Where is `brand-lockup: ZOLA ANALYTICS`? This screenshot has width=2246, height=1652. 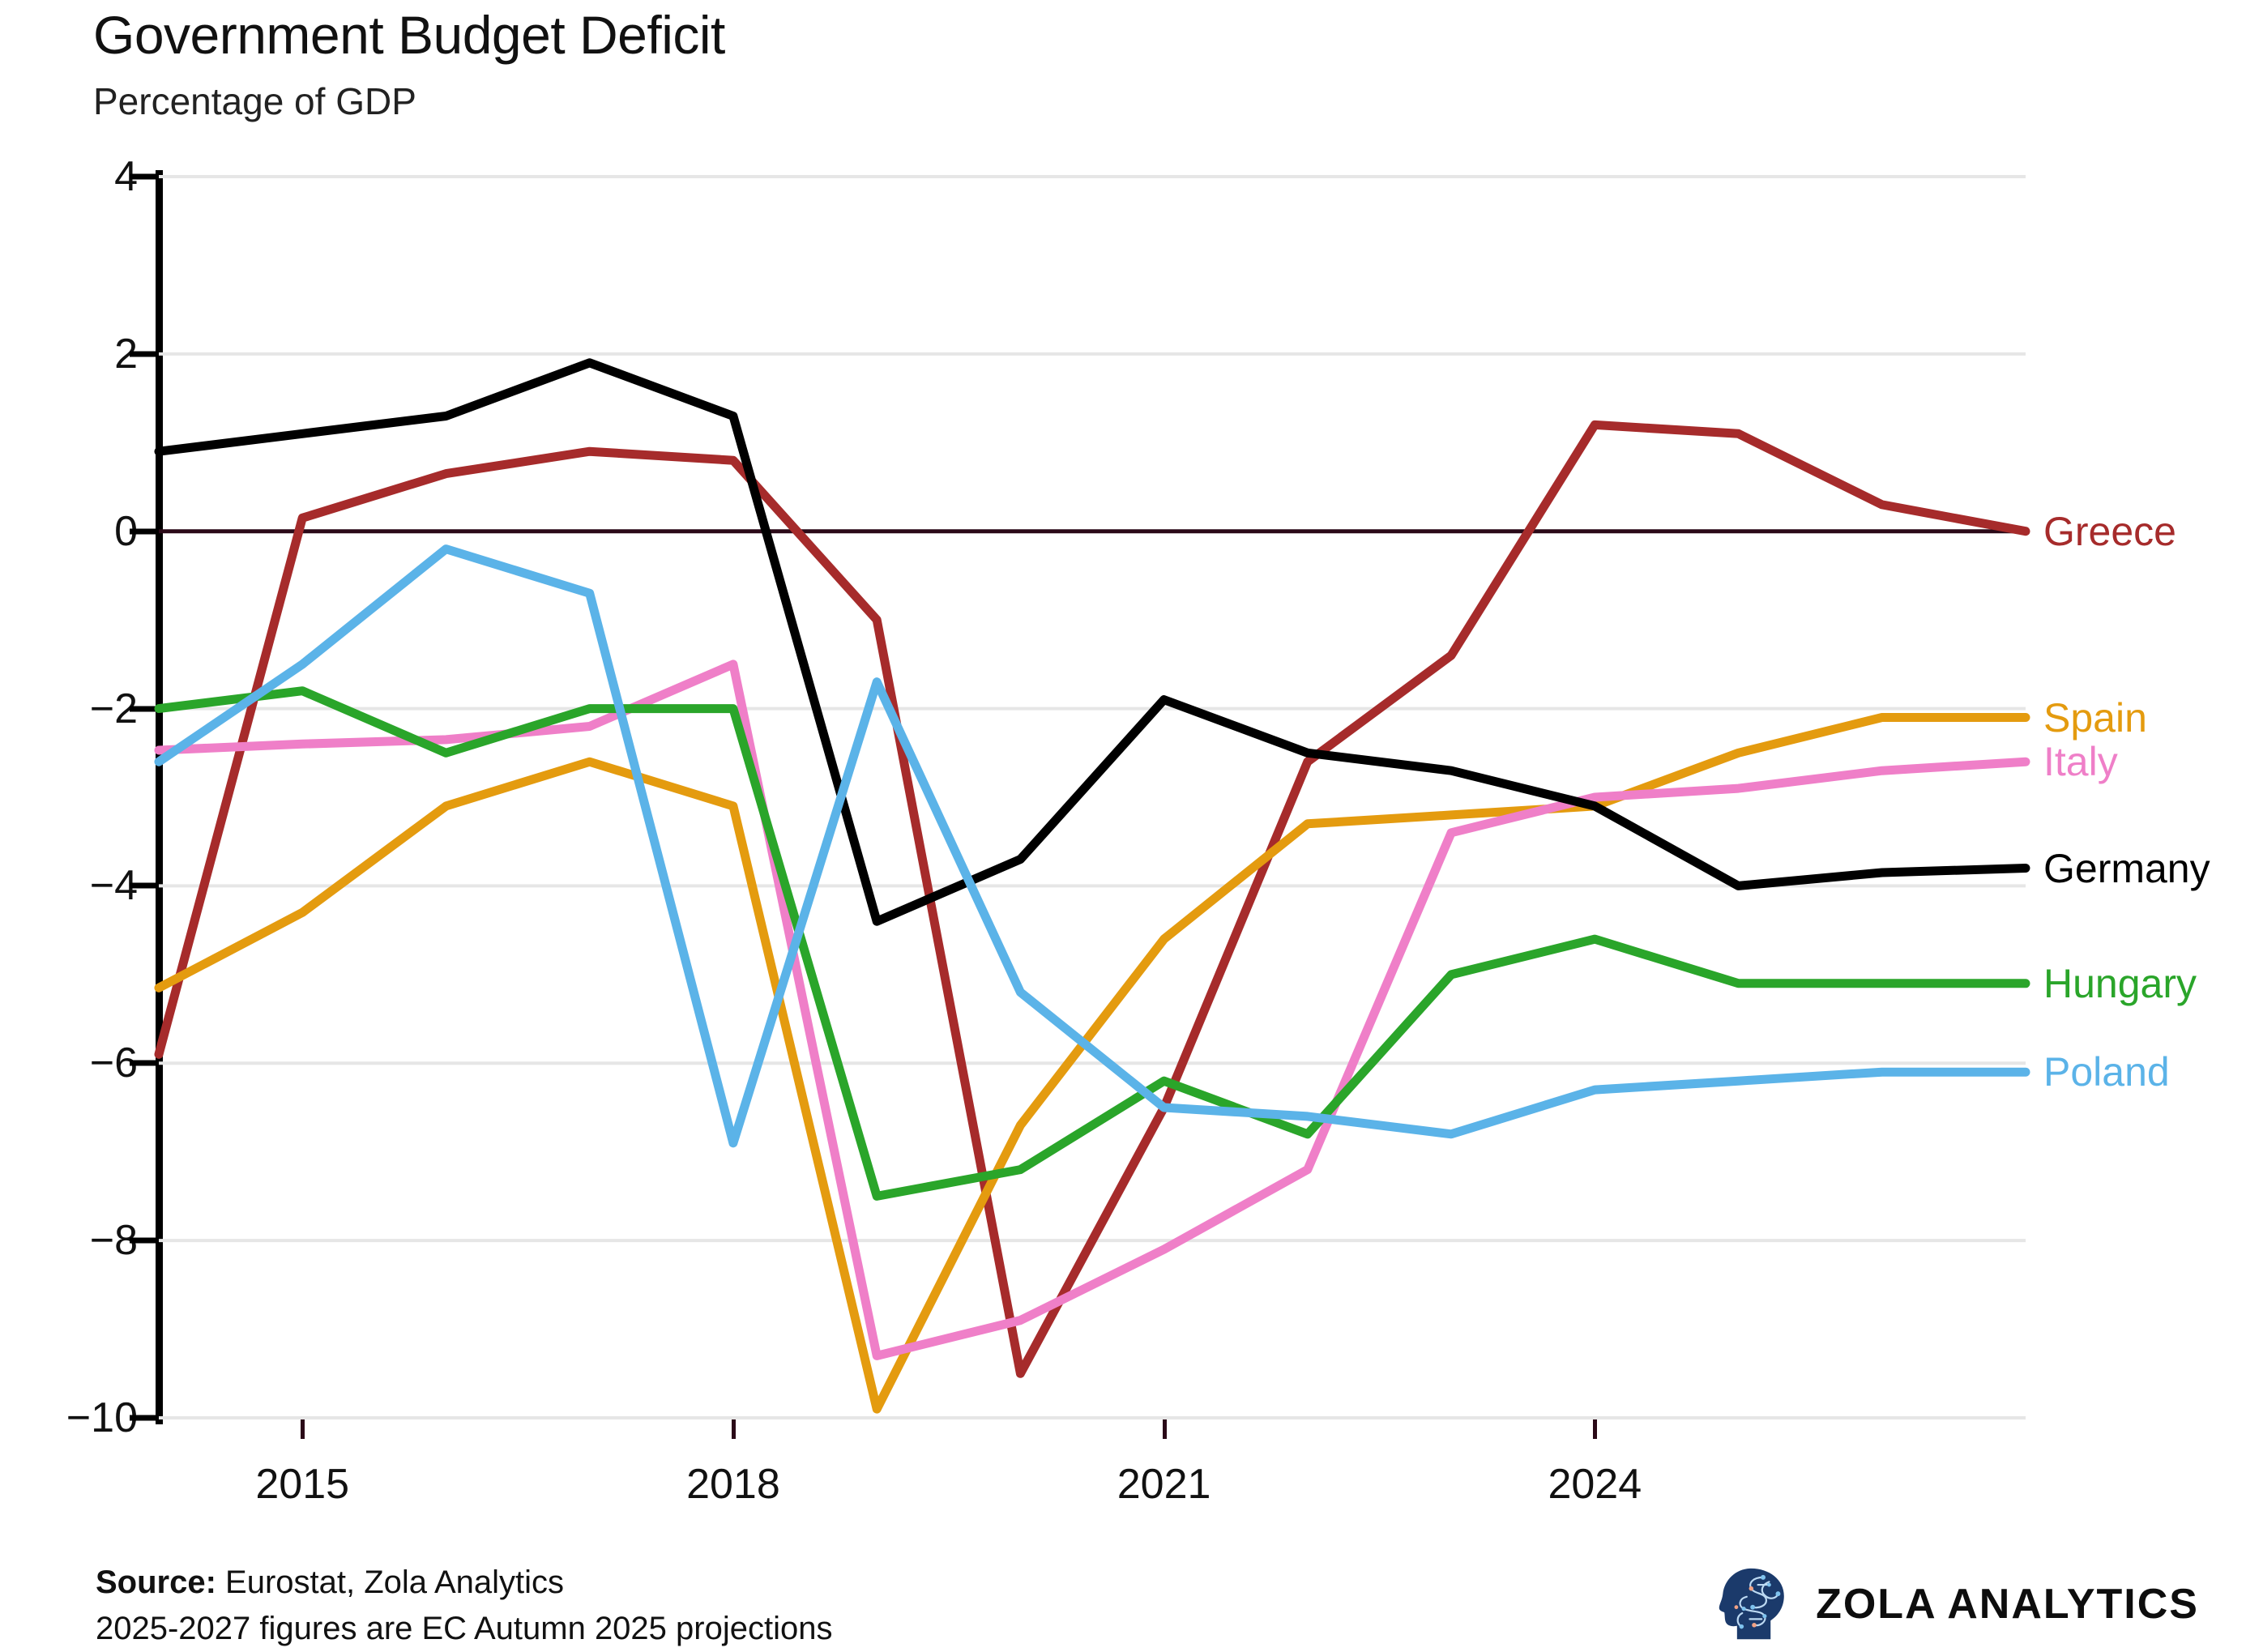 brand-lockup: ZOLA ANALYTICS is located at coordinates (1958, 1604).